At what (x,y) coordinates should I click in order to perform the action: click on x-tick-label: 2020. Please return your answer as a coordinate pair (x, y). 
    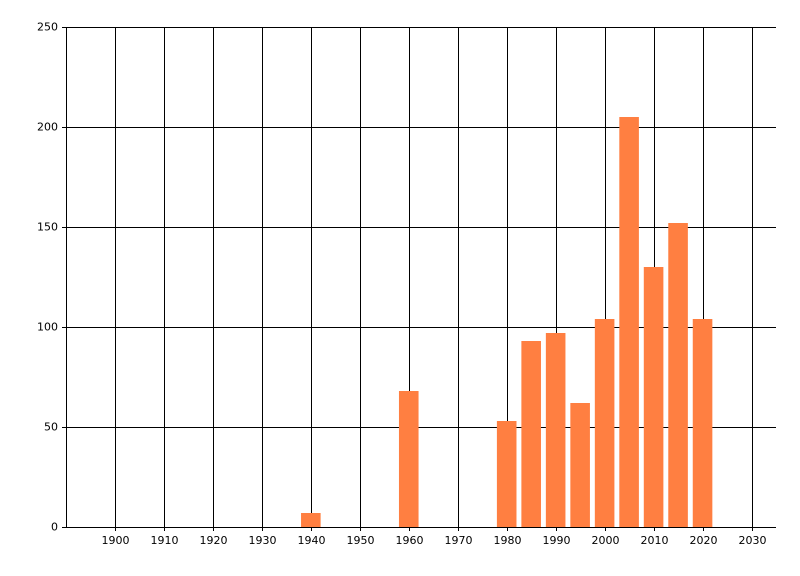
    Looking at the image, I should click on (704, 540).